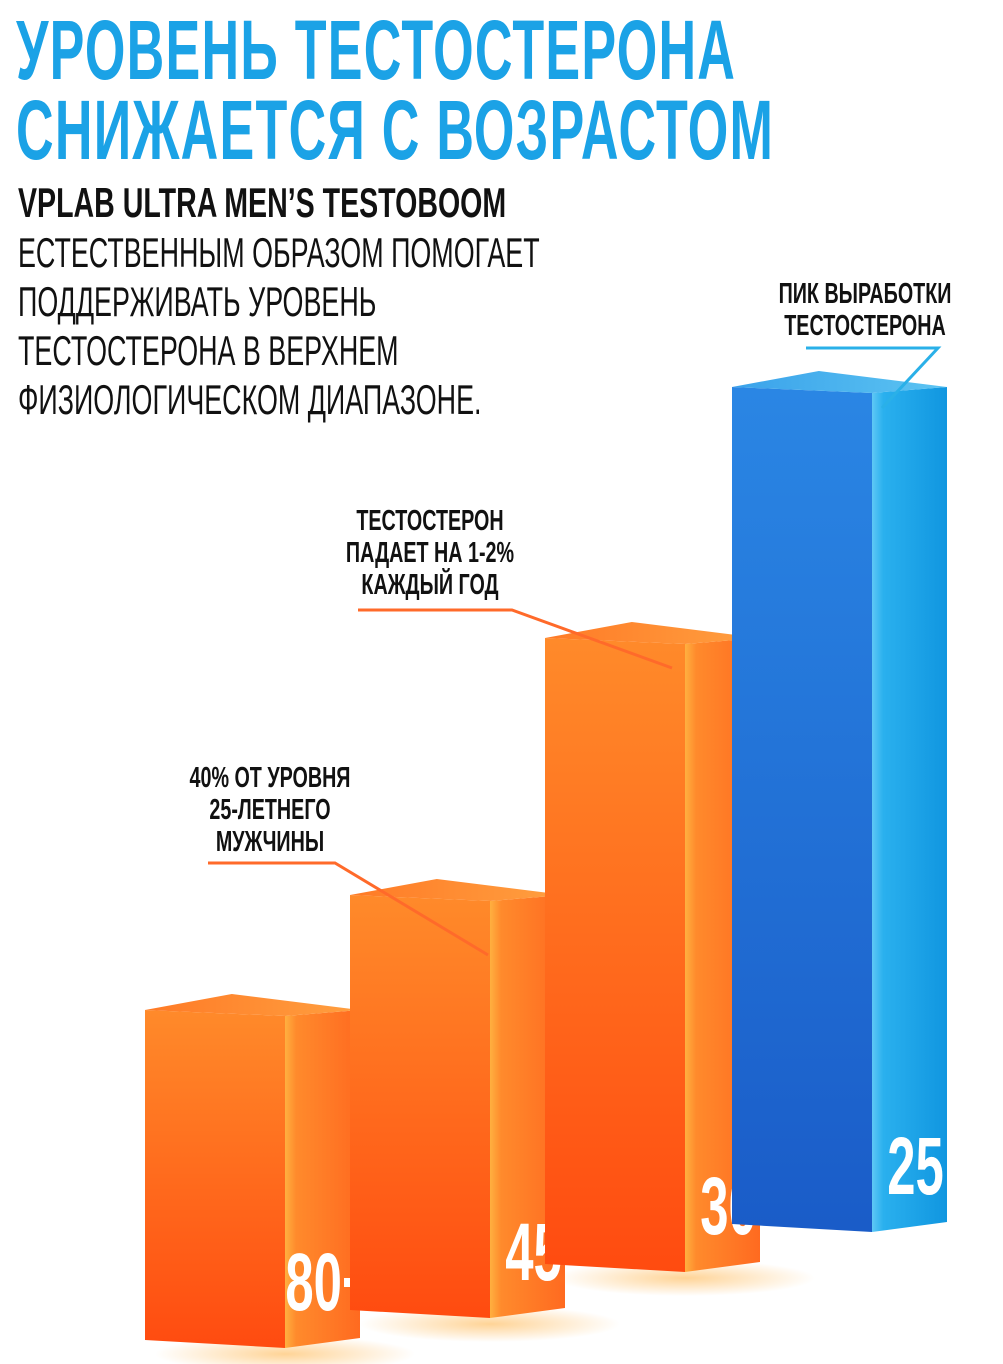 Image resolution: width=1003 pixels, height=1364 pixels. I want to click on annotation-bar-3-line-3: КАЖДЫЙ ГОД, so click(430, 585).